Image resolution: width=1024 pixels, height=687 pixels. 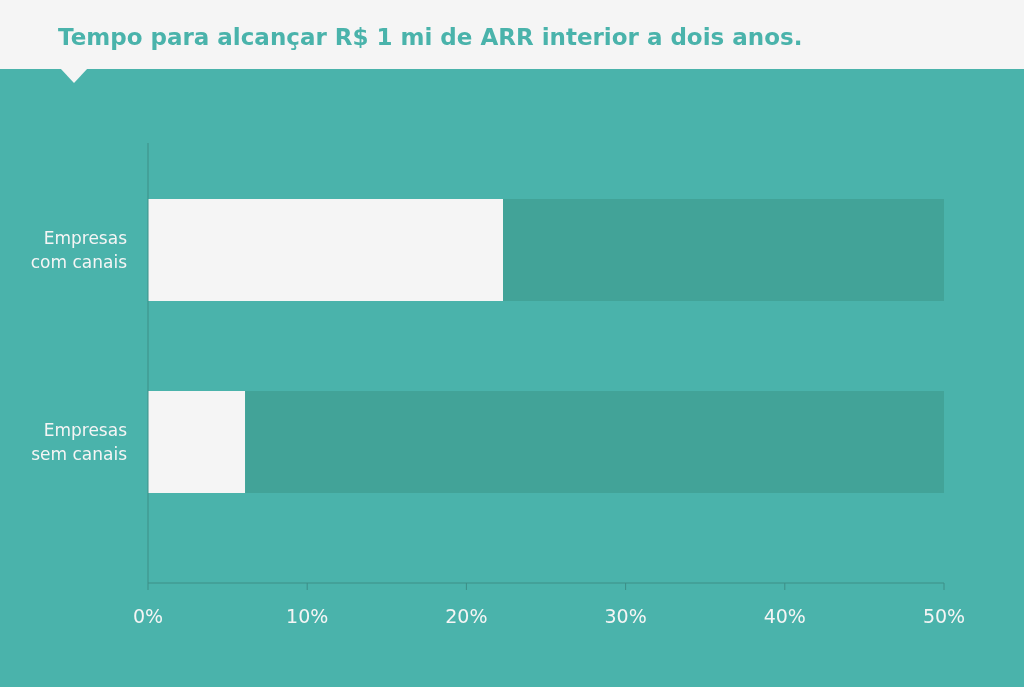 I want to click on x-tick-label: 0%, so click(x=148, y=616).